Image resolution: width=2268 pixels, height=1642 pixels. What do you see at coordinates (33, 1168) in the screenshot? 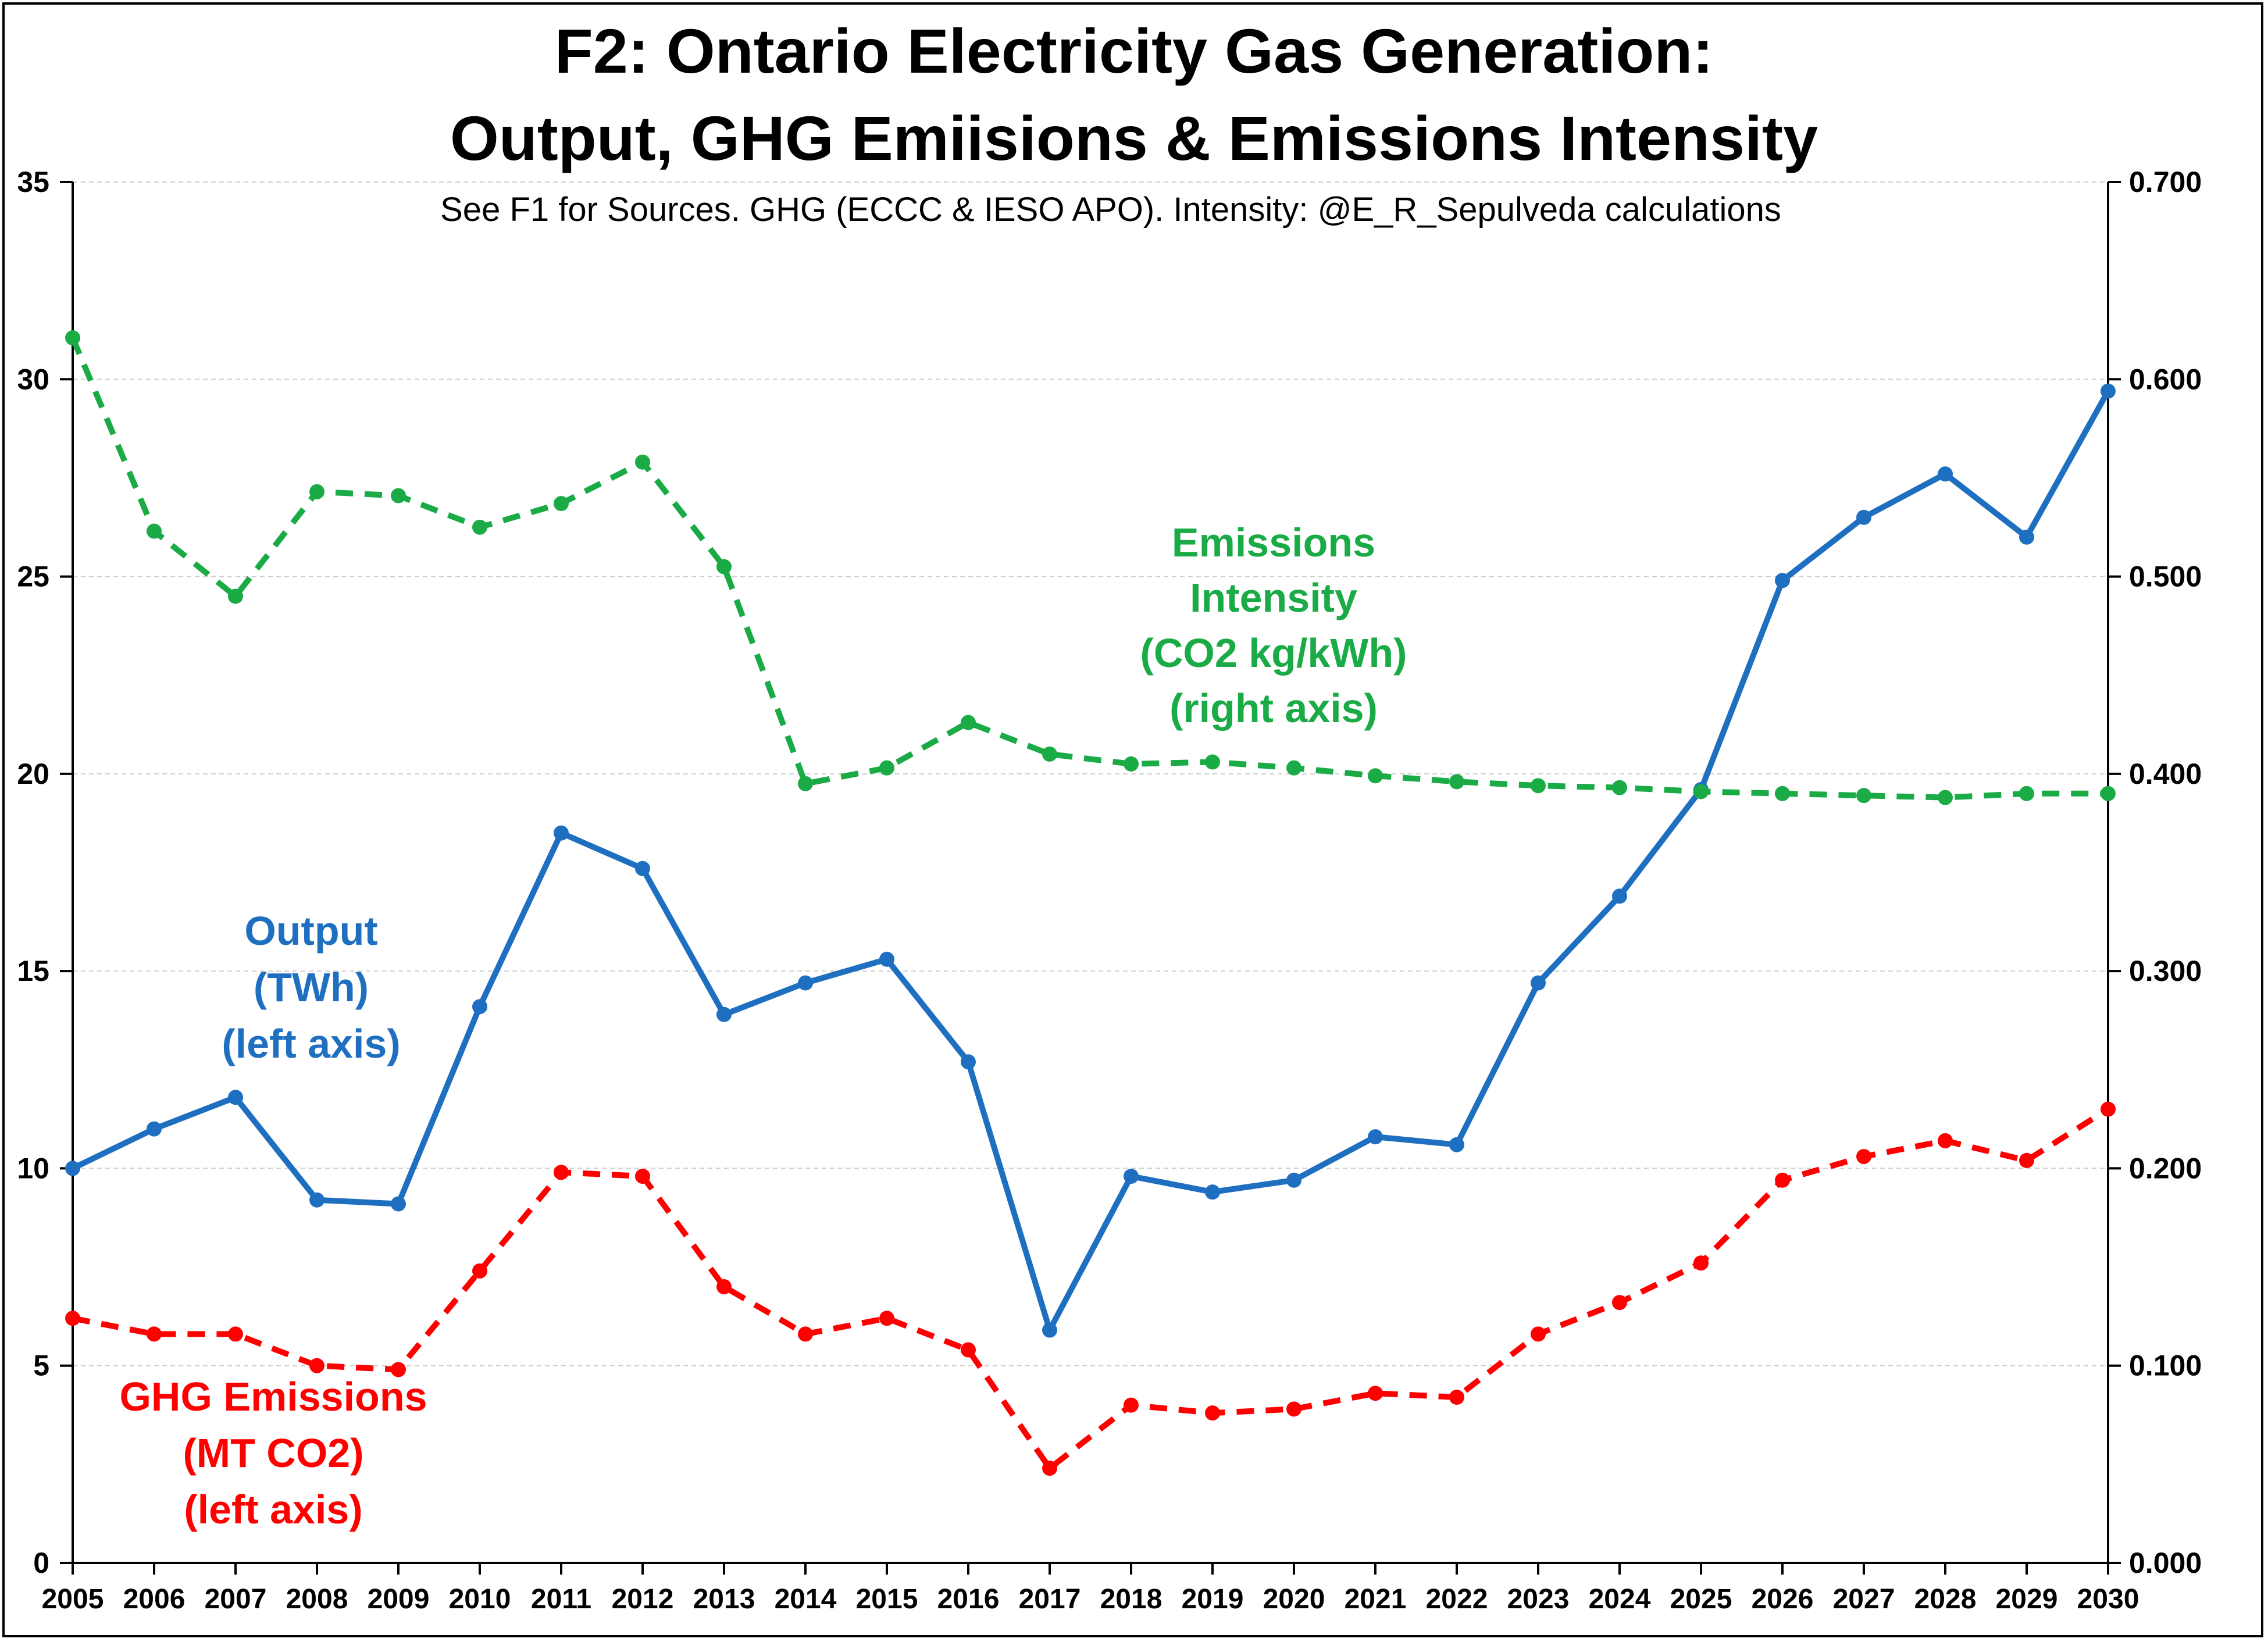
I see `left-axis-tick-label: 10` at bounding box center [33, 1168].